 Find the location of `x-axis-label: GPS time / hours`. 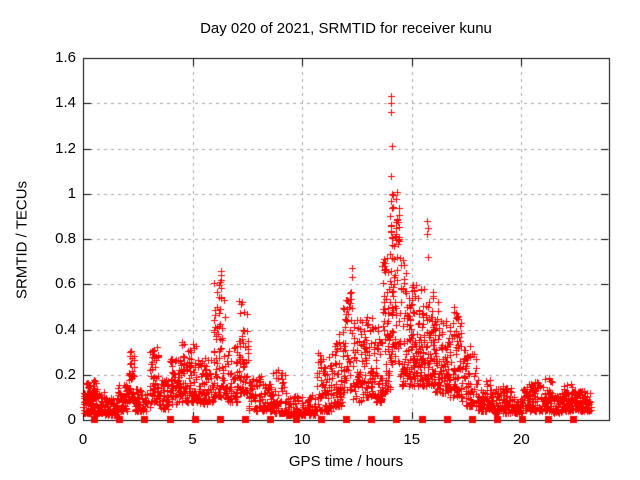

x-axis-label: GPS time / hours is located at coordinates (346, 461).